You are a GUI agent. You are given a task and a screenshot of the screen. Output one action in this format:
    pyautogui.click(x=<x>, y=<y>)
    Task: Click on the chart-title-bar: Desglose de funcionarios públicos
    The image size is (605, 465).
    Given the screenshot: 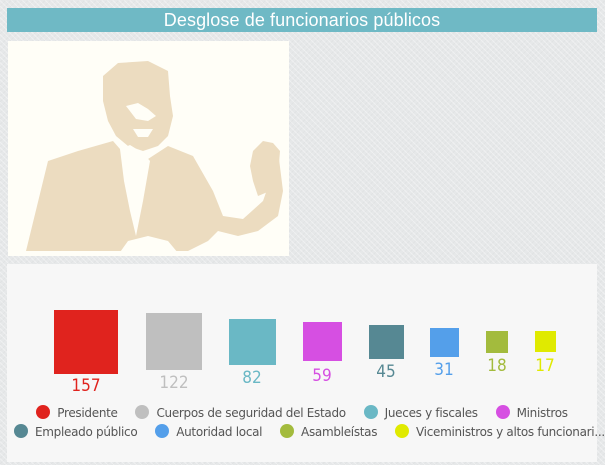 What is the action you would take?
    pyautogui.click(x=302, y=20)
    